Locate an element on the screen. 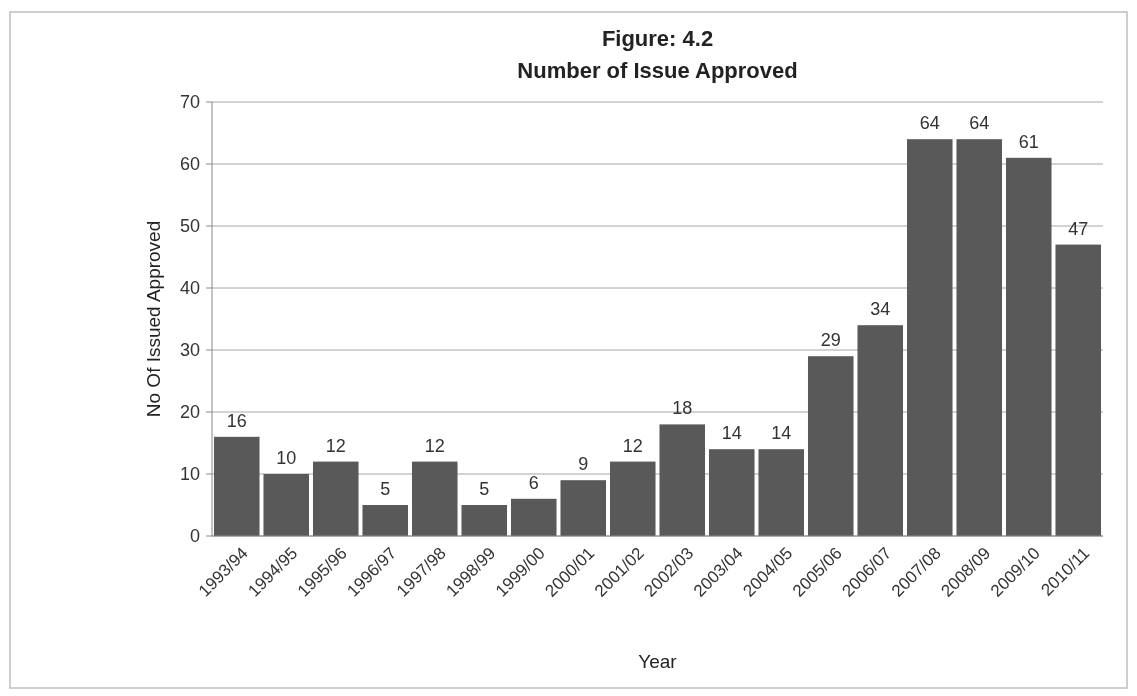 The width and height of the screenshot is (1137, 696). y-tick-label: 60 is located at coordinates (189, 164).